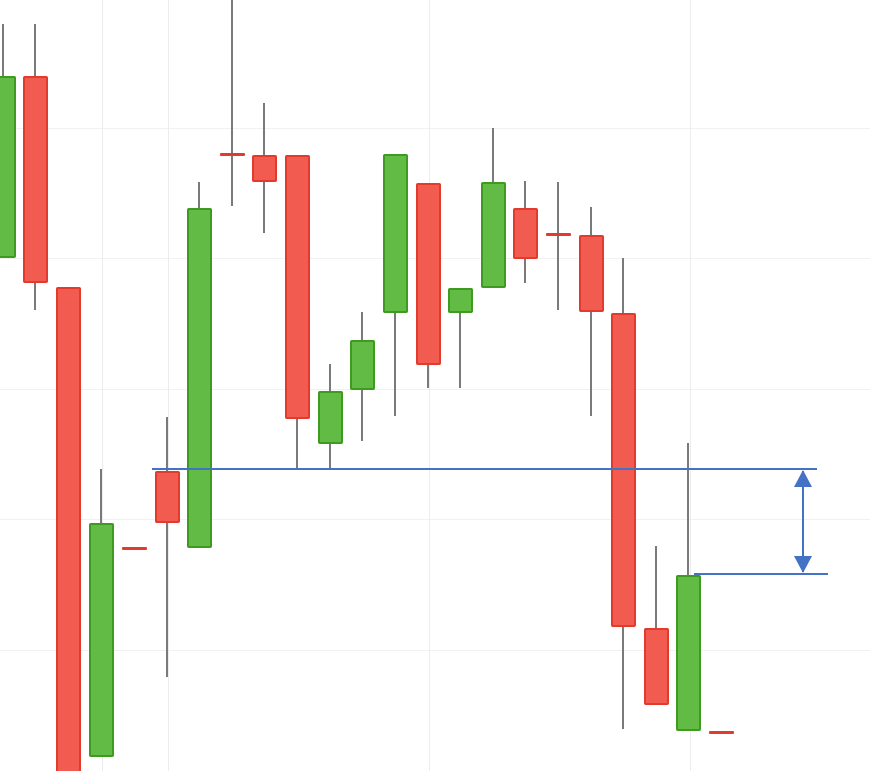  Describe the element at coordinates (761, 574) in the screenshot. I see `gap-lower-line` at that location.